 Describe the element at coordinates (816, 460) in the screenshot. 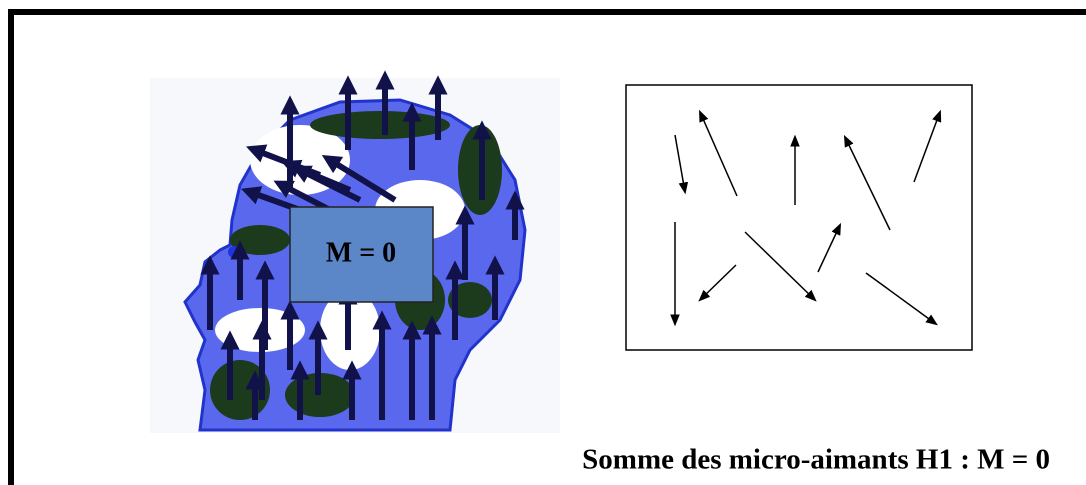

I see `caption: Somme des micro-aimants H1 : M = 0` at that location.